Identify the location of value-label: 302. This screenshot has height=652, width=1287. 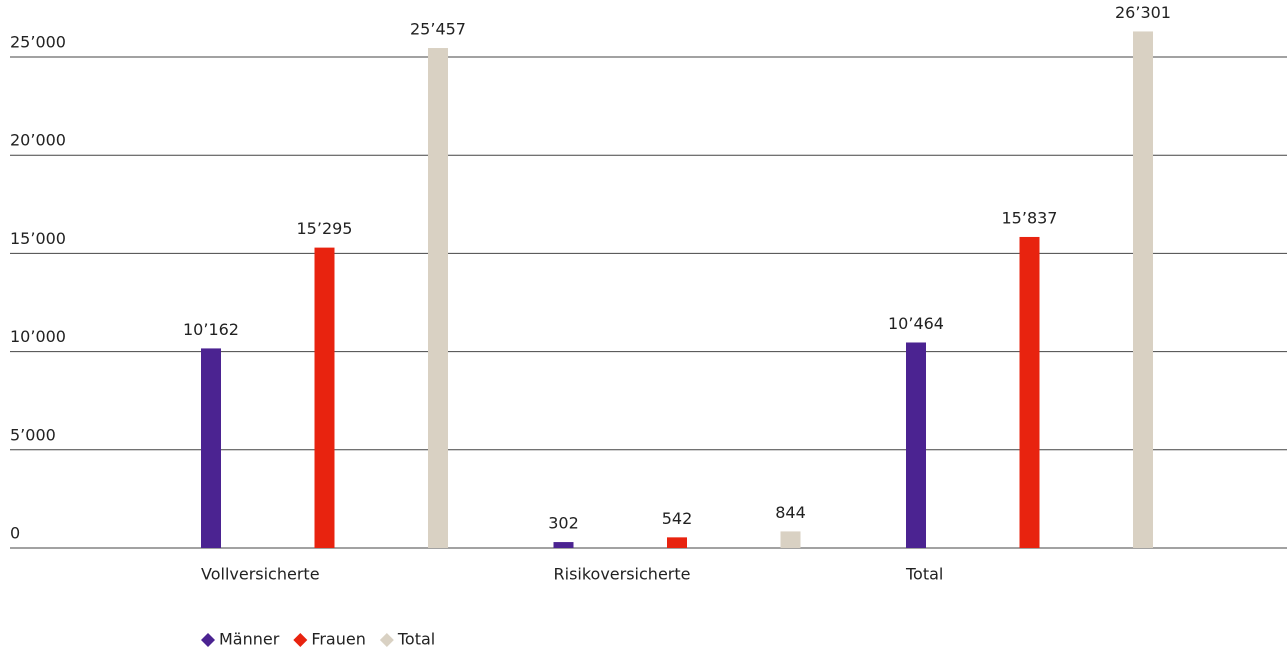
(563, 523).